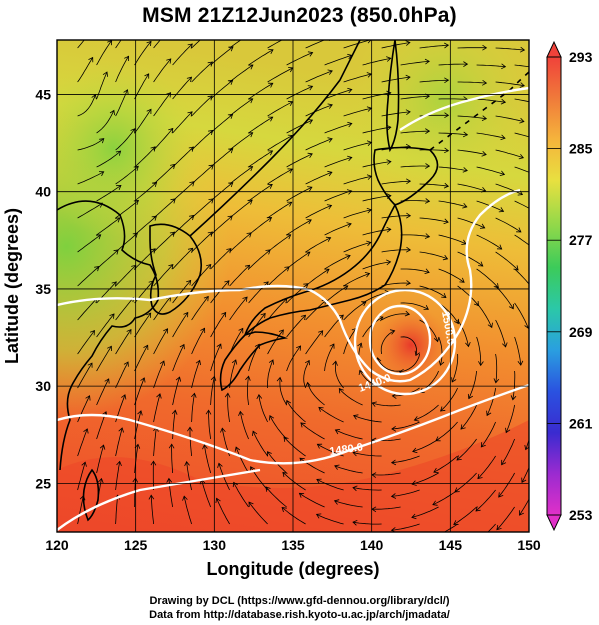 The width and height of the screenshot is (599, 625). What do you see at coordinates (554, 49) in the screenshot?
I see `colorbar-top-arrow` at bounding box center [554, 49].